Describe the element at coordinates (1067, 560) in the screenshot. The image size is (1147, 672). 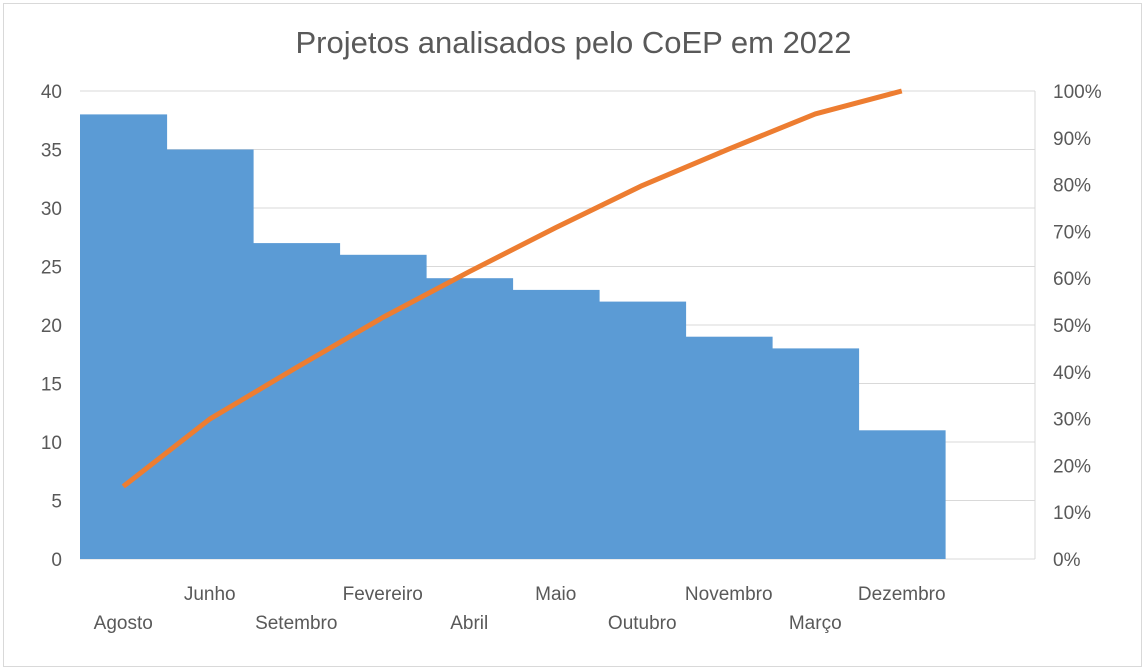
I see `y2-tick-label: 0%` at that location.